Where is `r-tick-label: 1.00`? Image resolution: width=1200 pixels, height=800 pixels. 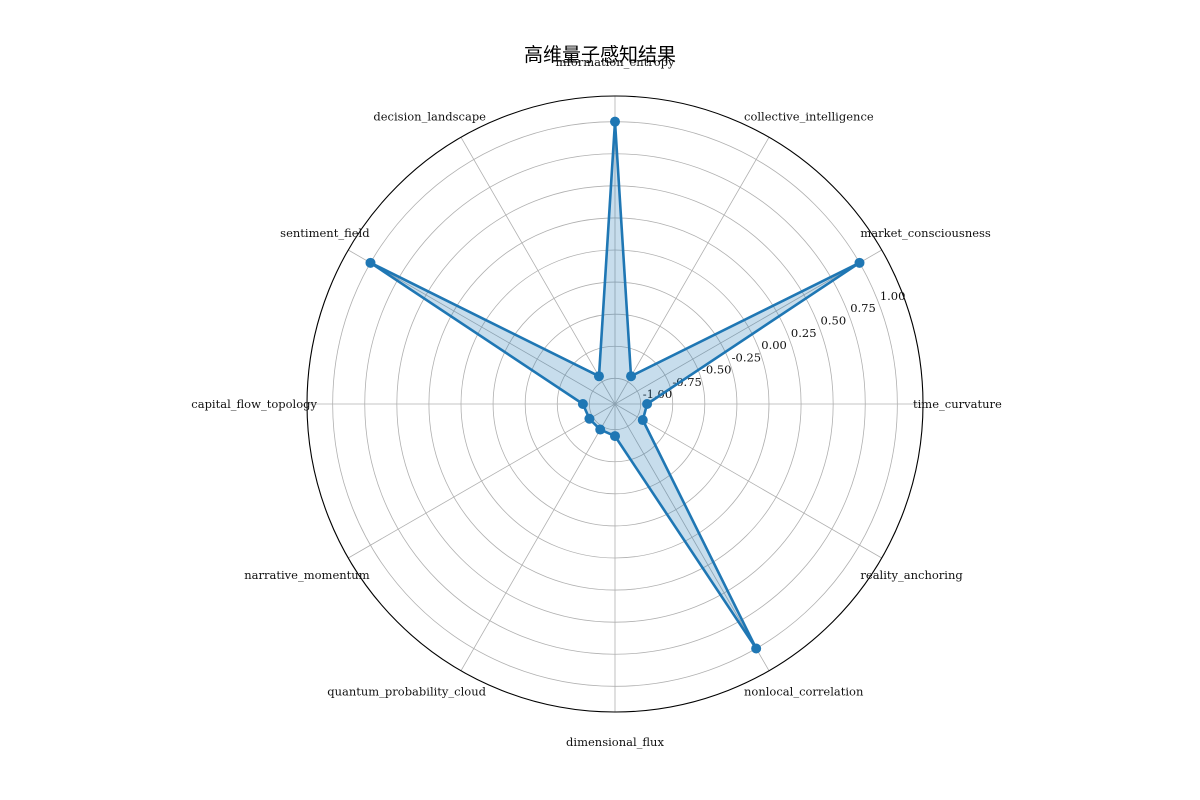 r-tick-label: 1.00 is located at coordinates (893, 296).